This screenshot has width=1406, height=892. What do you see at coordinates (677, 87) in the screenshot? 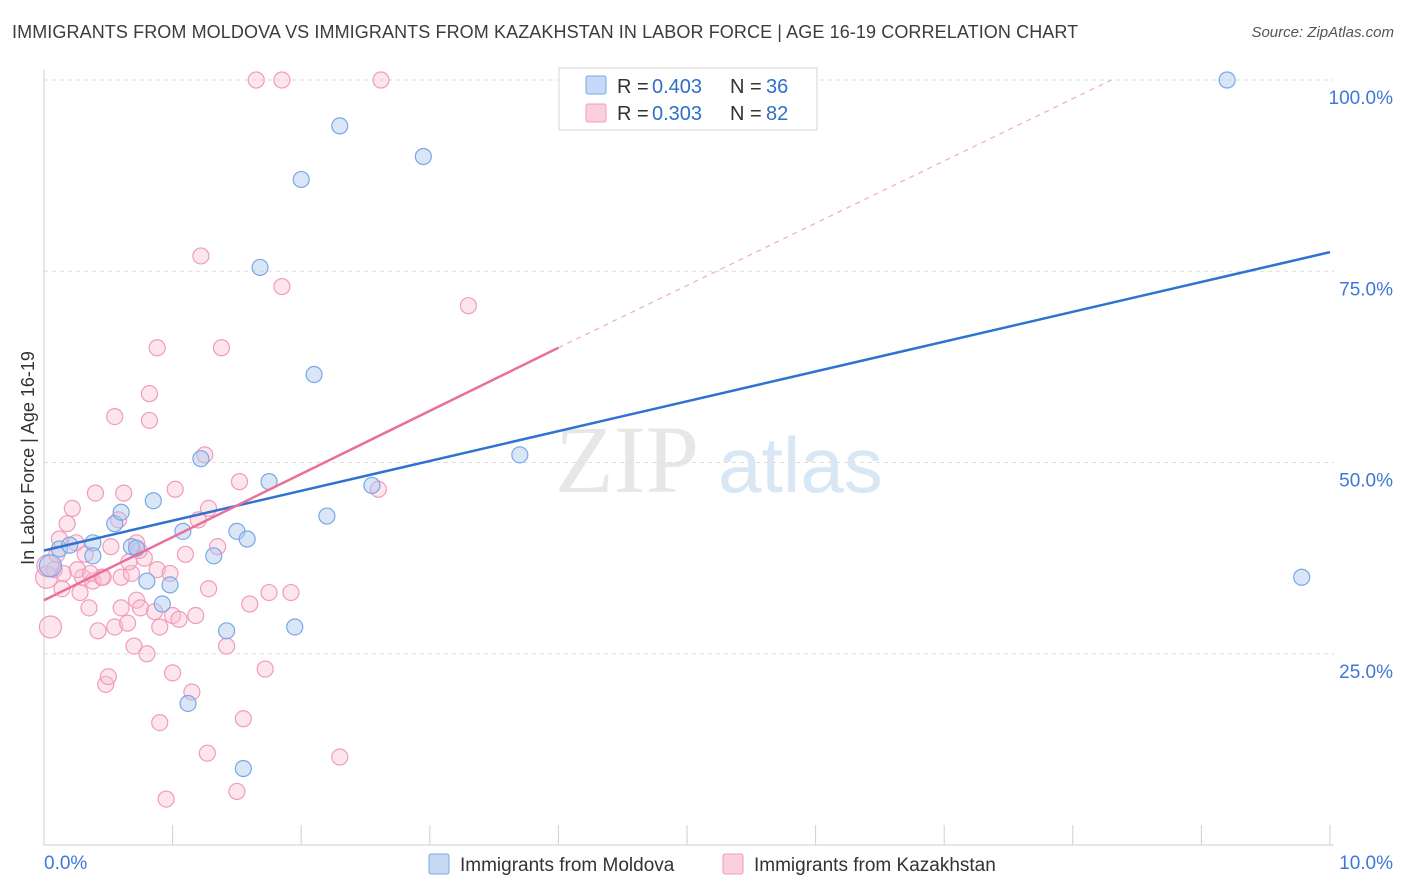
I see `moldova-r-value: 0.403` at bounding box center [677, 87].